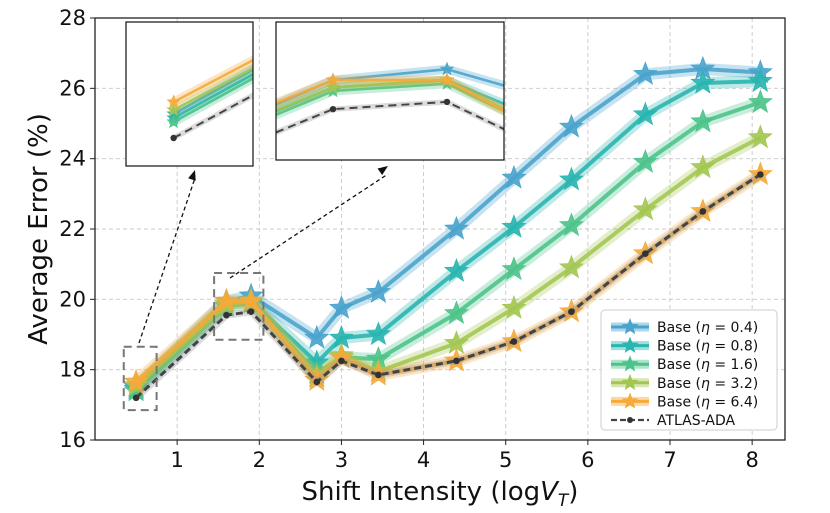 This screenshot has height=513, width=830. Describe the element at coordinates (707, 328) in the screenshot. I see `legend-label: Base (η = 0.4)` at that location.